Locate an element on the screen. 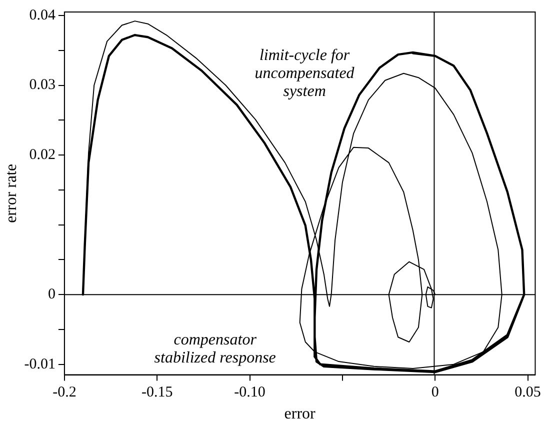  y-tick-label: 0 is located at coordinates (52, 294).